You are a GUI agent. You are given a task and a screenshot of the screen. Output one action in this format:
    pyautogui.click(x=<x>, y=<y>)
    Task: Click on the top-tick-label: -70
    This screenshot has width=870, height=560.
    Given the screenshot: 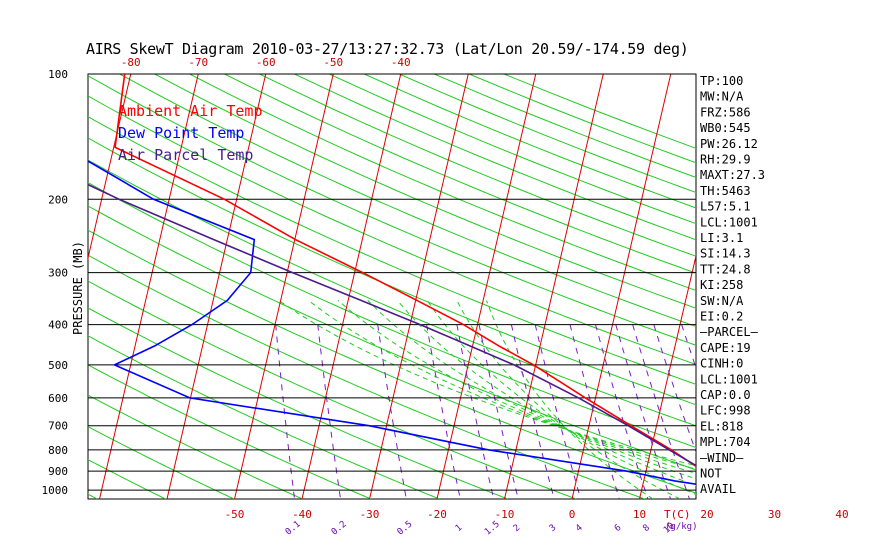 What is the action you would take?
    pyautogui.click(x=198, y=62)
    